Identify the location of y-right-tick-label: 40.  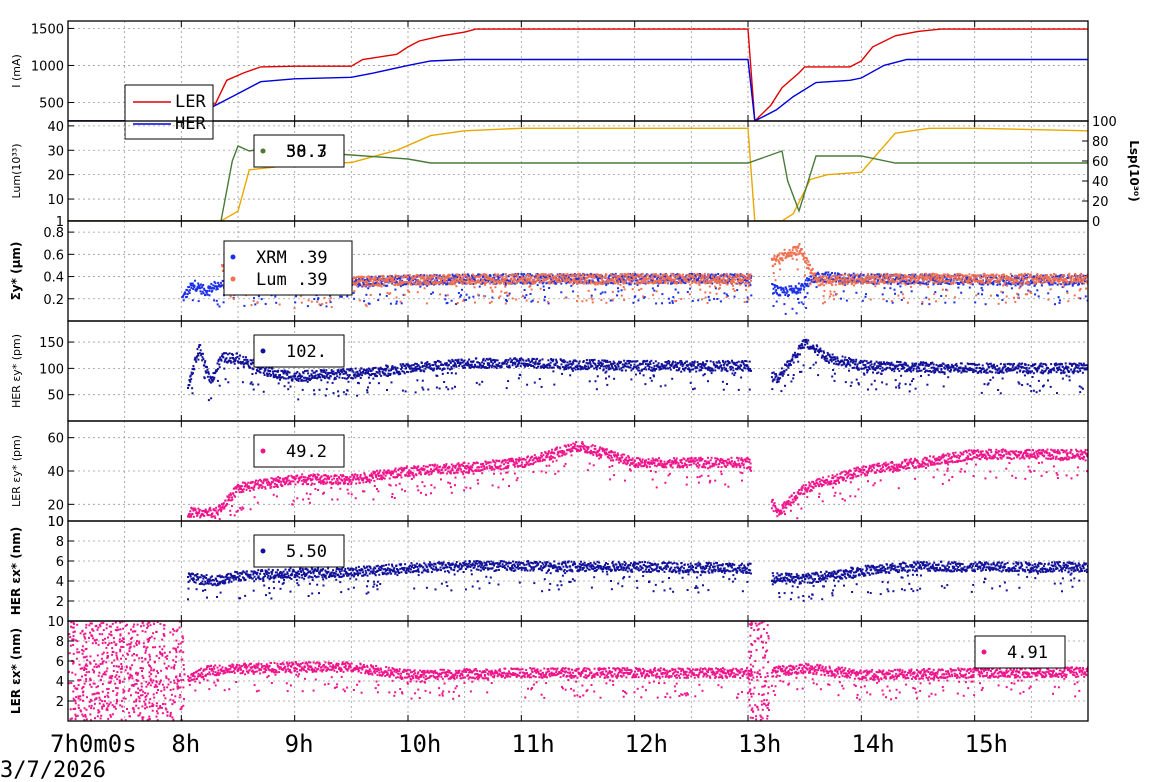
(1100, 182).